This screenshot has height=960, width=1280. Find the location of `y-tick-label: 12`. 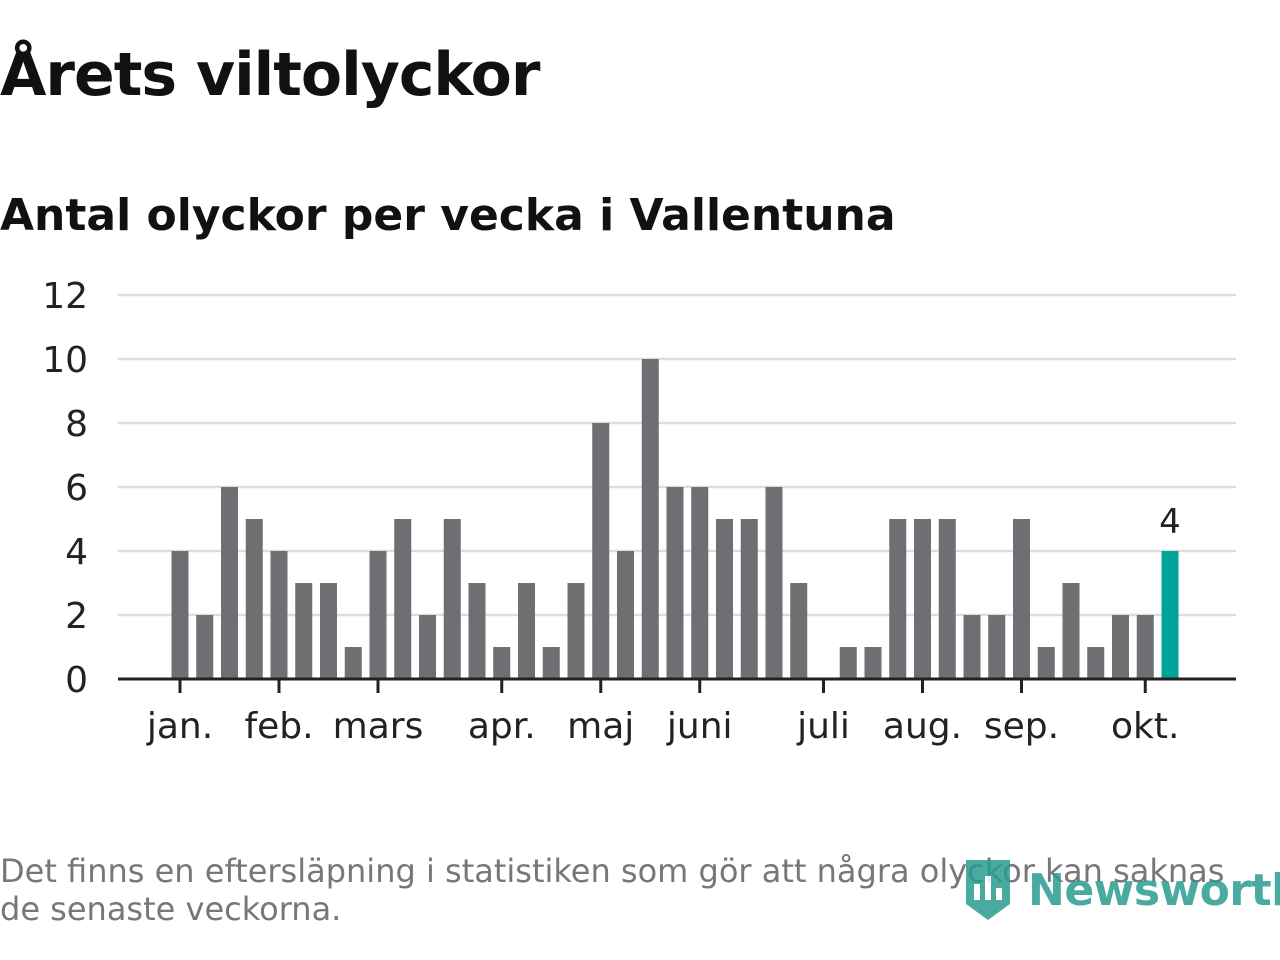

y-tick-label: 12 is located at coordinates (65, 296).